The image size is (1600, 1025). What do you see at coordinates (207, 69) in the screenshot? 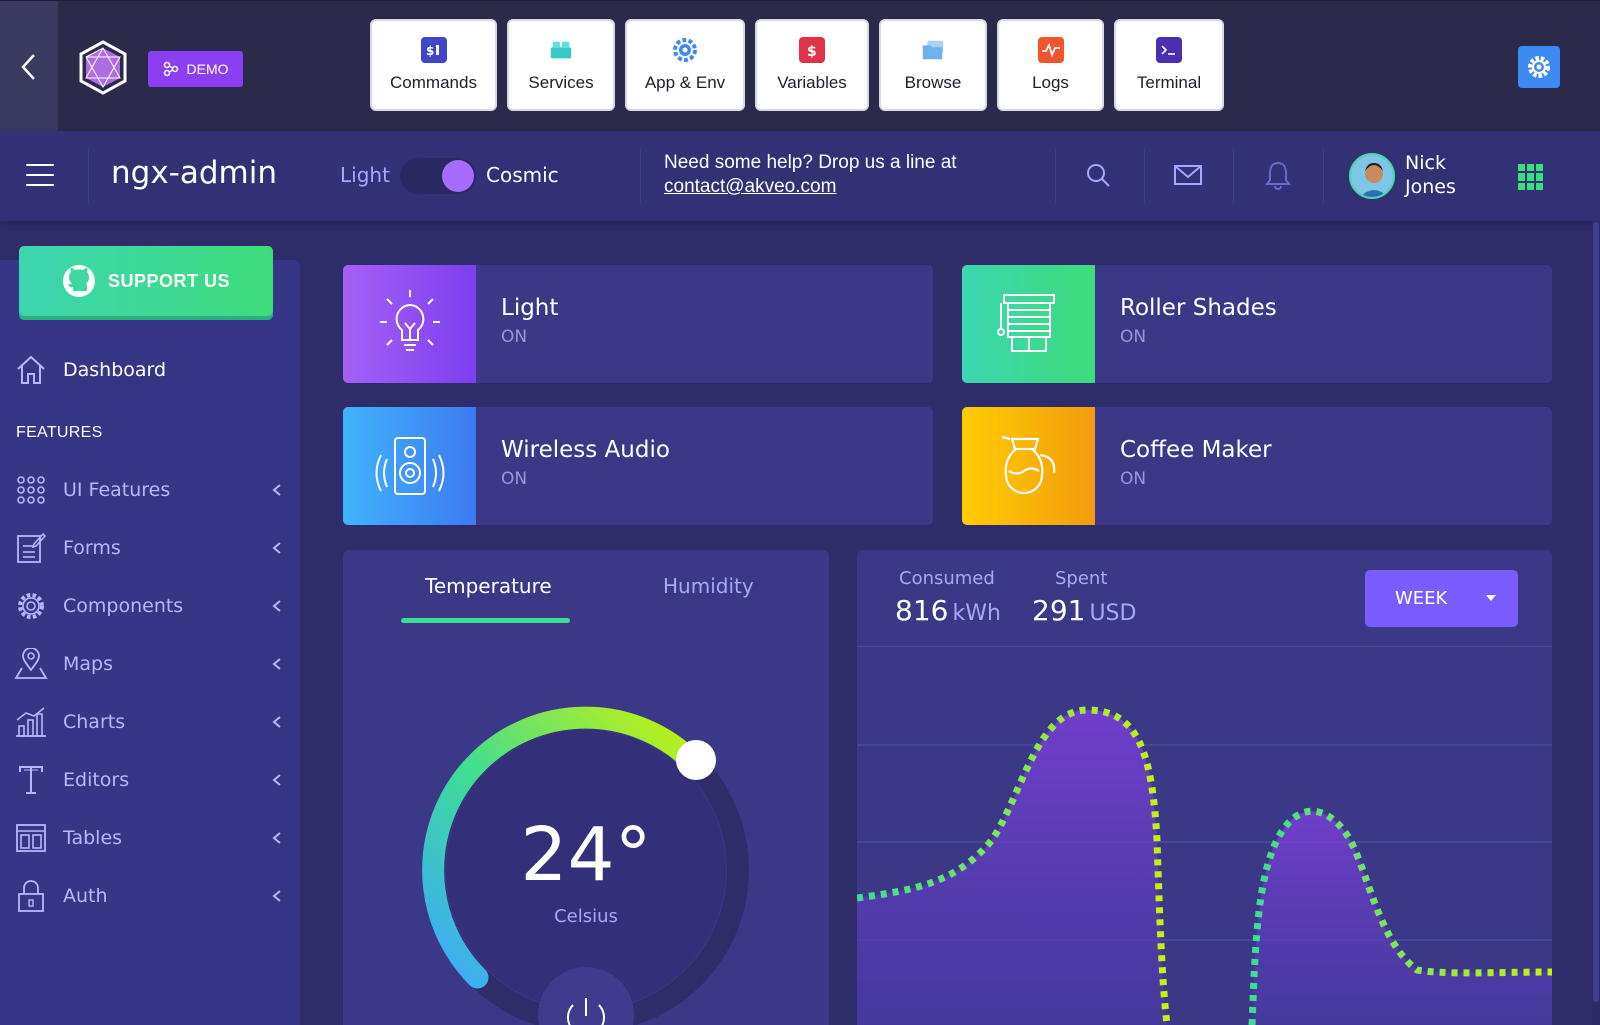
I see `demo-label: DEMO` at bounding box center [207, 69].